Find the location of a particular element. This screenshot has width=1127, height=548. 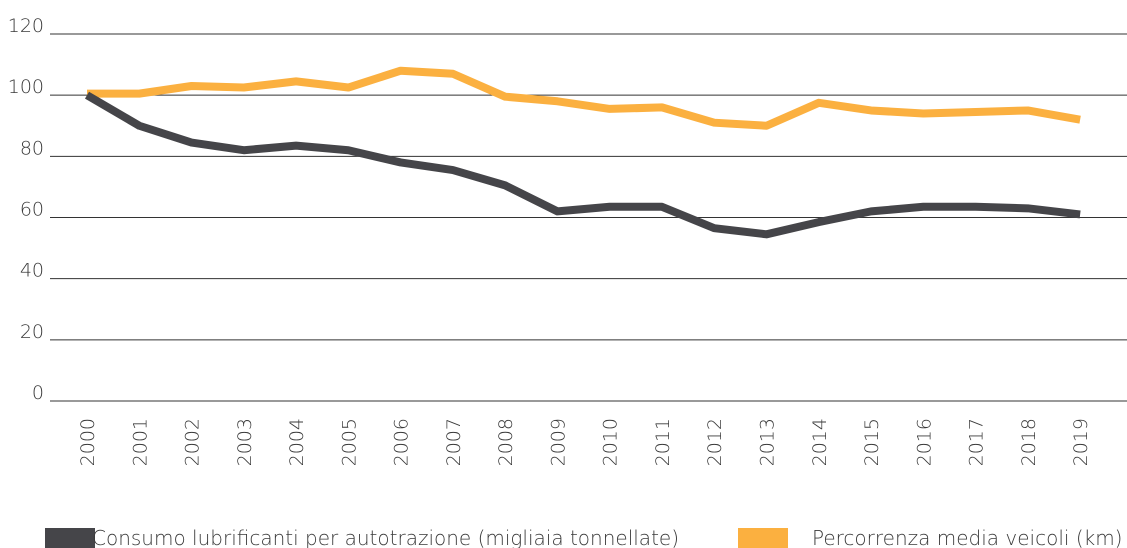

x-tick-label: 2003 is located at coordinates (245, 442).